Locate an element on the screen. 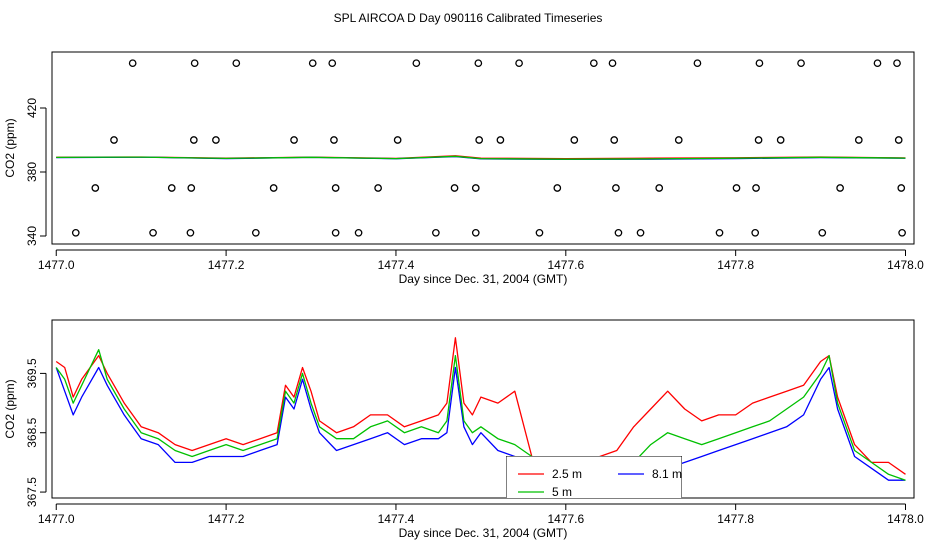  legend-box is located at coordinates (594, 477).